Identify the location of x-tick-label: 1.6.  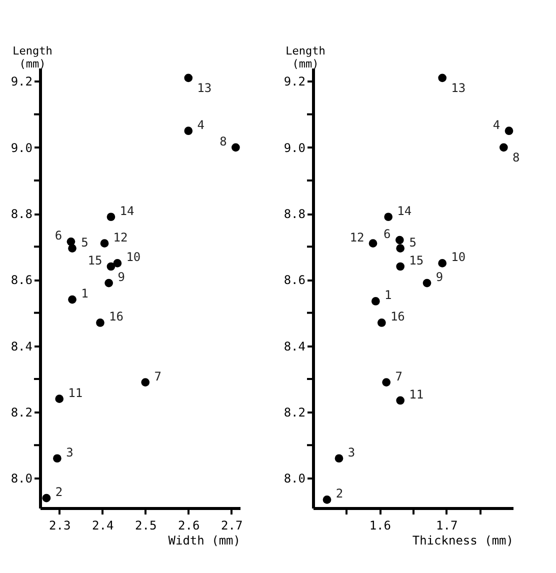
(380, 525).